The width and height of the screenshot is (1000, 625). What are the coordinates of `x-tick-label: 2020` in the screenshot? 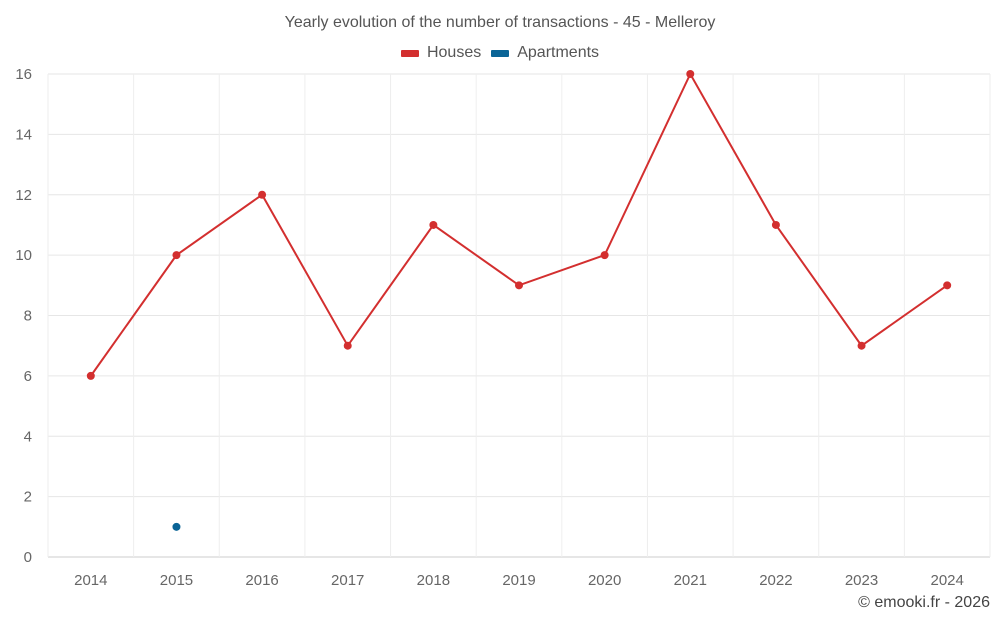 It's located at (604, 580).